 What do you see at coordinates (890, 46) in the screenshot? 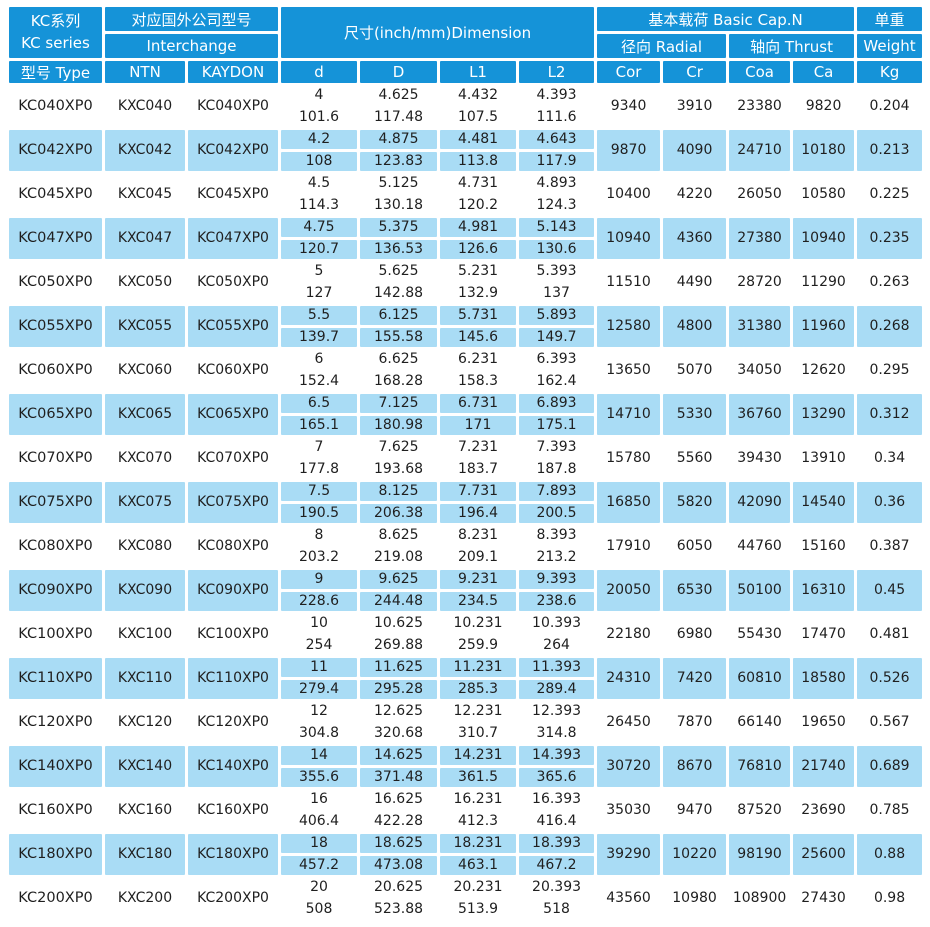
I see `header-weight-en: Weight` at bounding box center [890, 46].